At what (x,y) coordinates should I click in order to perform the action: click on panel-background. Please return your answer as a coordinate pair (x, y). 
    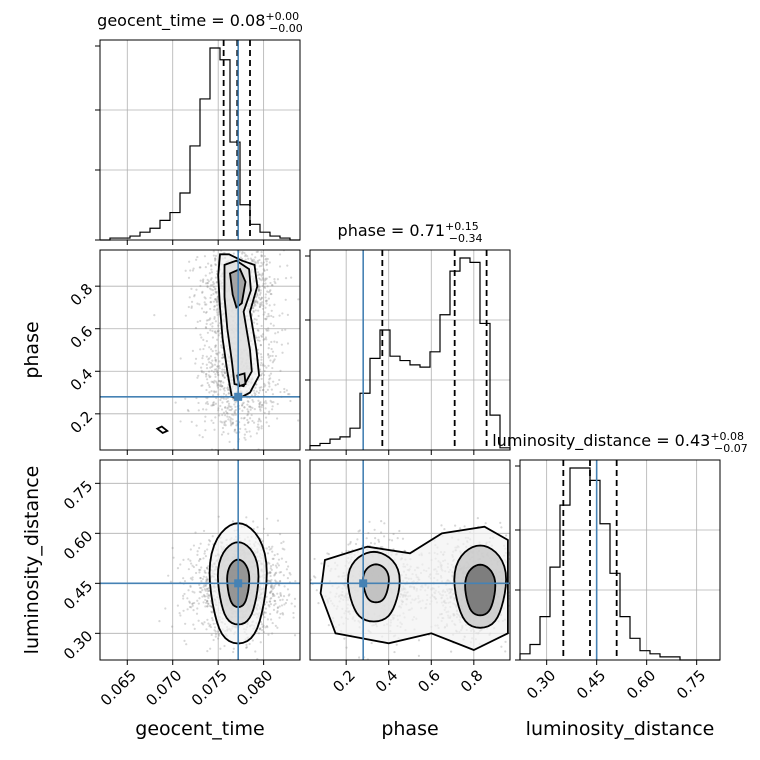
    Looking at the image, I should click on (620, 560).